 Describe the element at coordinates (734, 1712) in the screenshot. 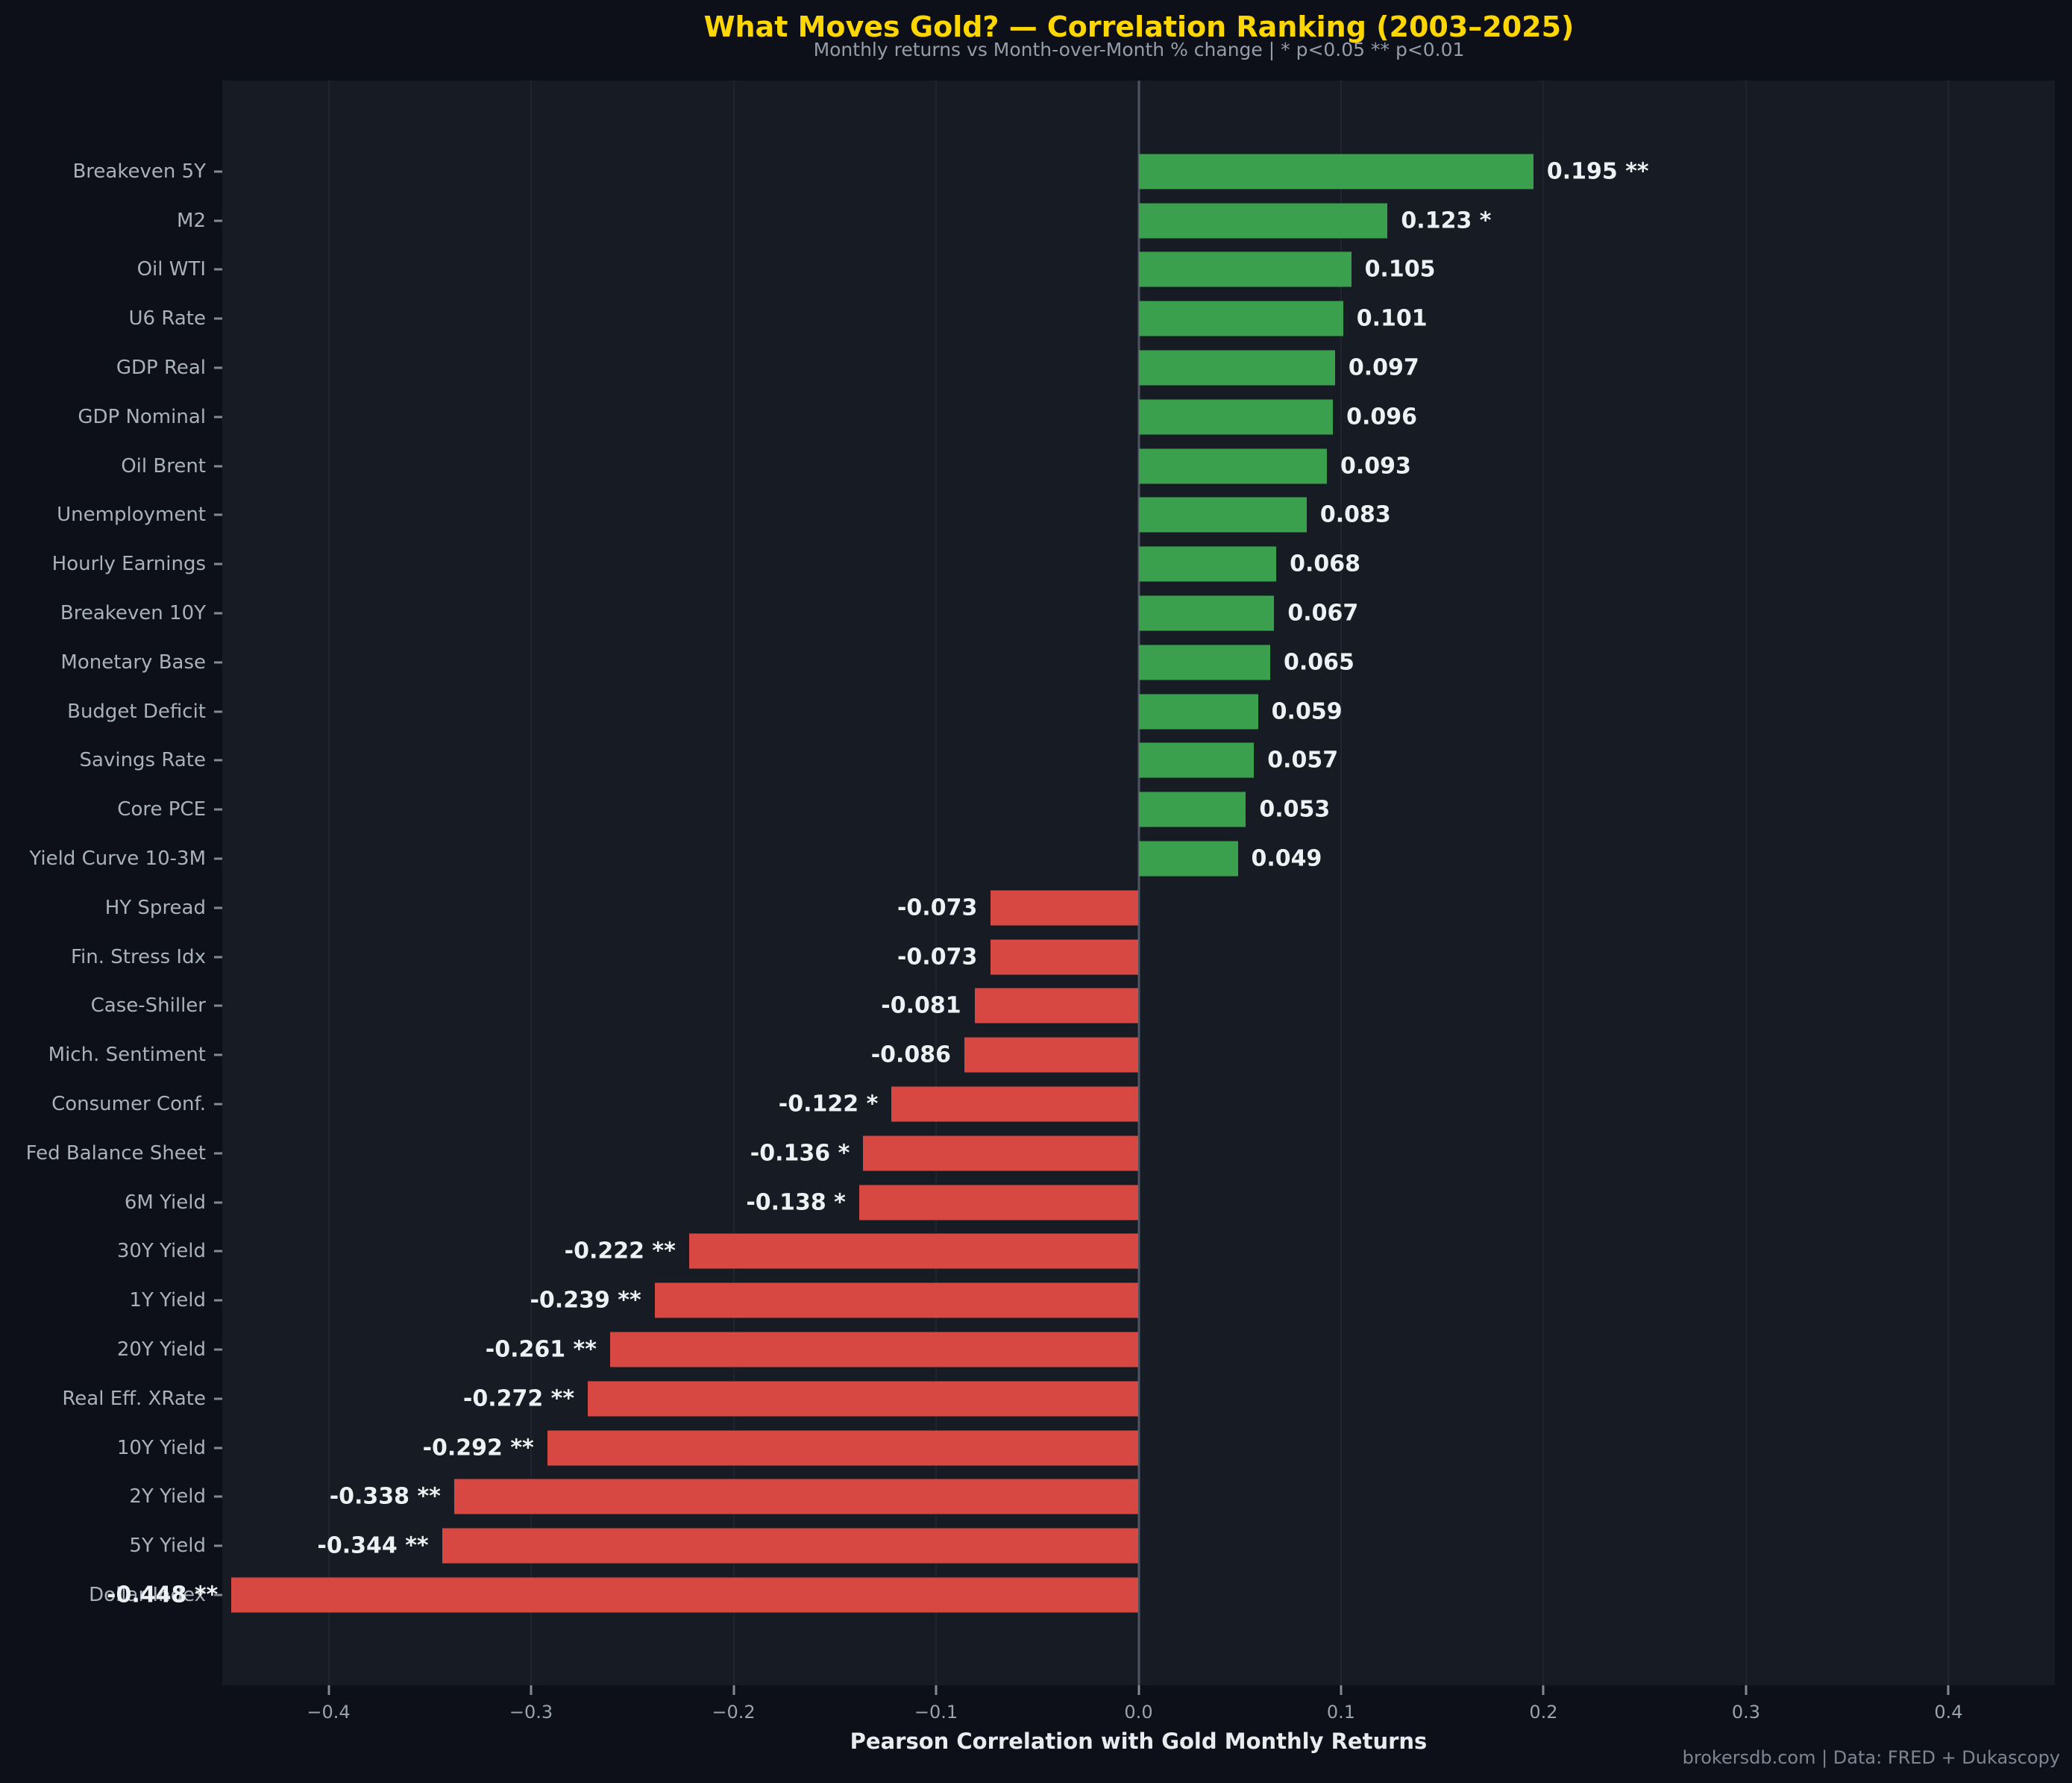

I see `x-tick-label: −0.2` at that location.